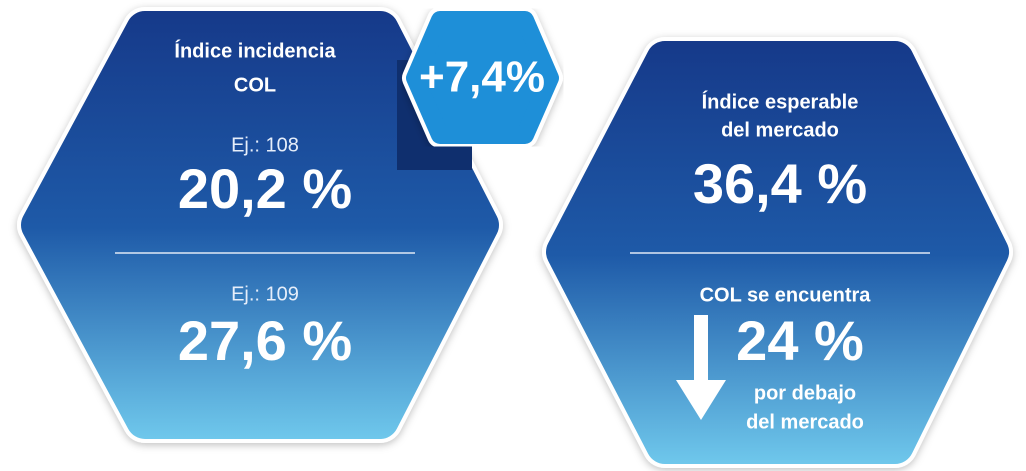 Image resolution: width=1026 pixels, height=471 pixels. Describe the element at coordinates (255, 50) in the screenshot. I see `title-line: Índice incidencia` at that location.